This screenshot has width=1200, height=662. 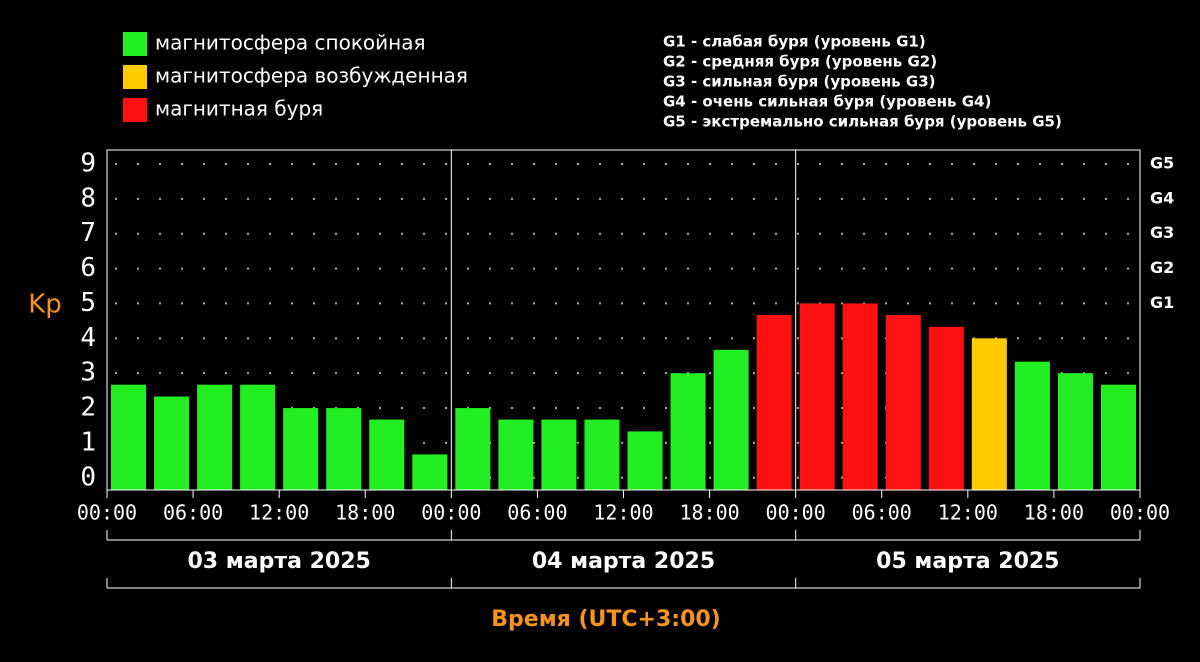 I want to click on y-tick-label: 4, so click(x=88, y=338).